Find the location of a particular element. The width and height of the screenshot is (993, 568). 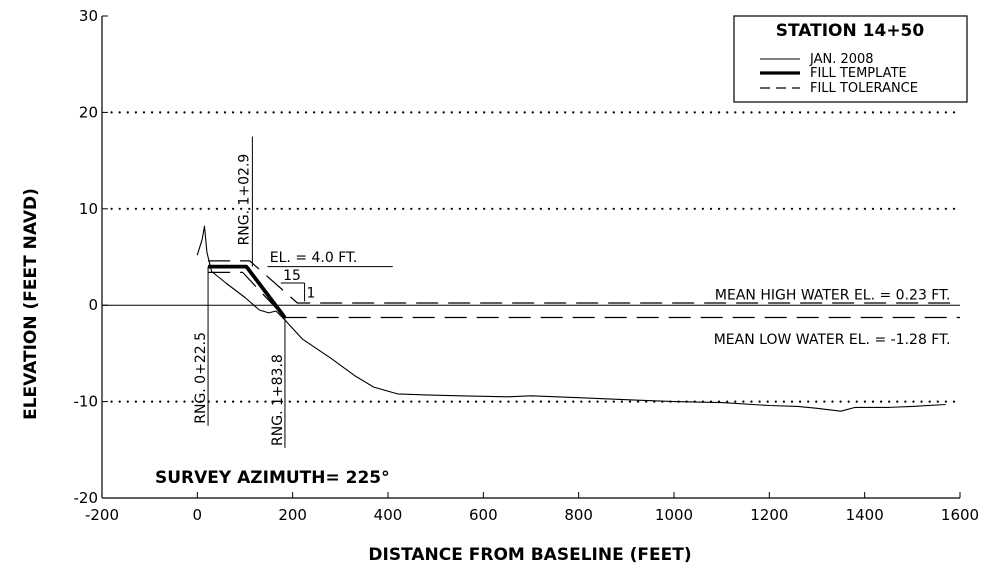

series-fill-tolerance-line is located at coordinates (584, 282).